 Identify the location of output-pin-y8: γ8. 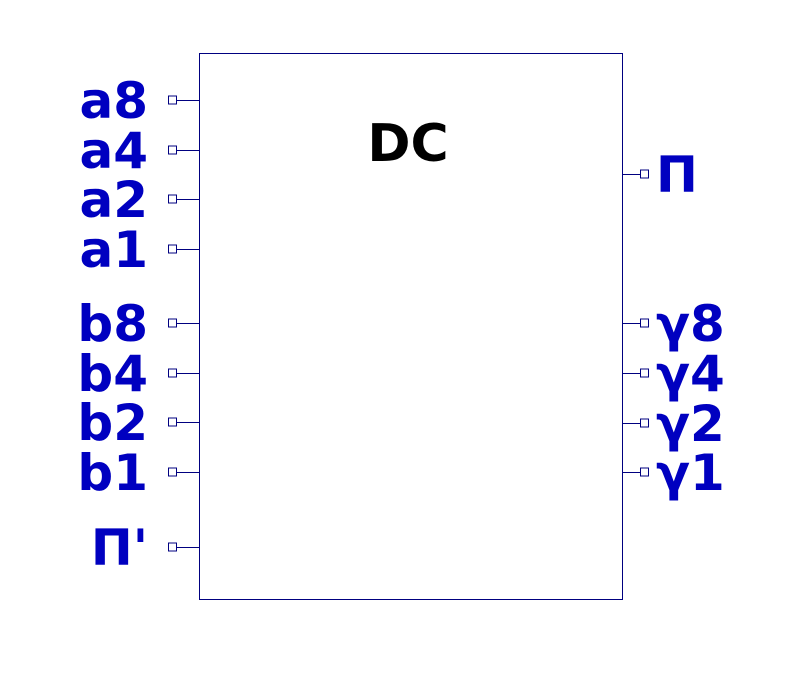
(674, 324).